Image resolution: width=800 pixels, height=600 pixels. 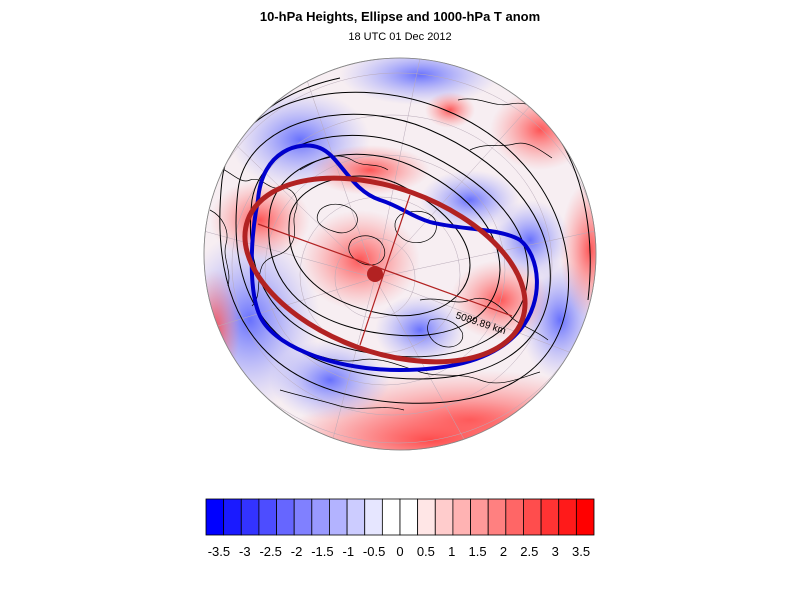 I want to click on colorbar-tick-label: 1.5, so click(x=478, y=551).